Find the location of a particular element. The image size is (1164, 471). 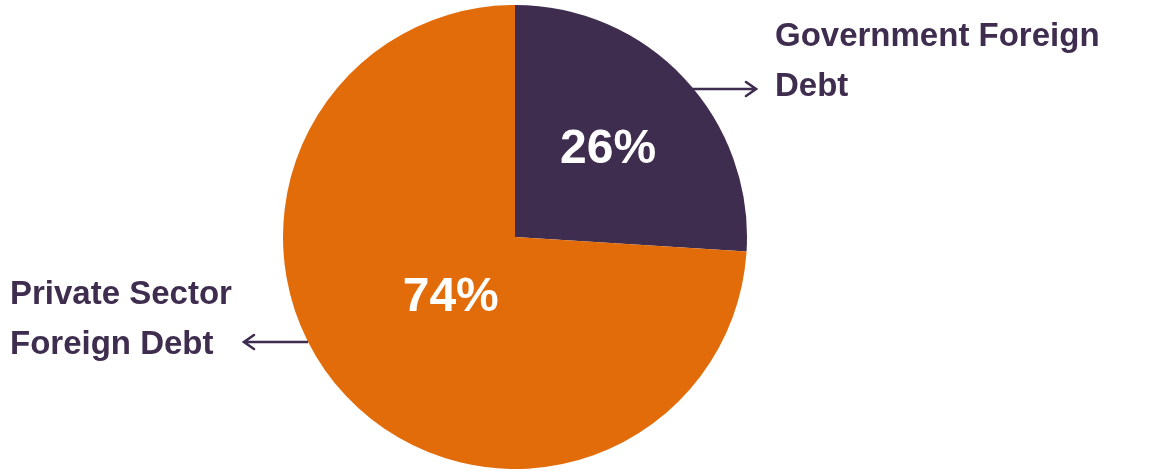

data-label: 74% is located at coordinates (450, 294).